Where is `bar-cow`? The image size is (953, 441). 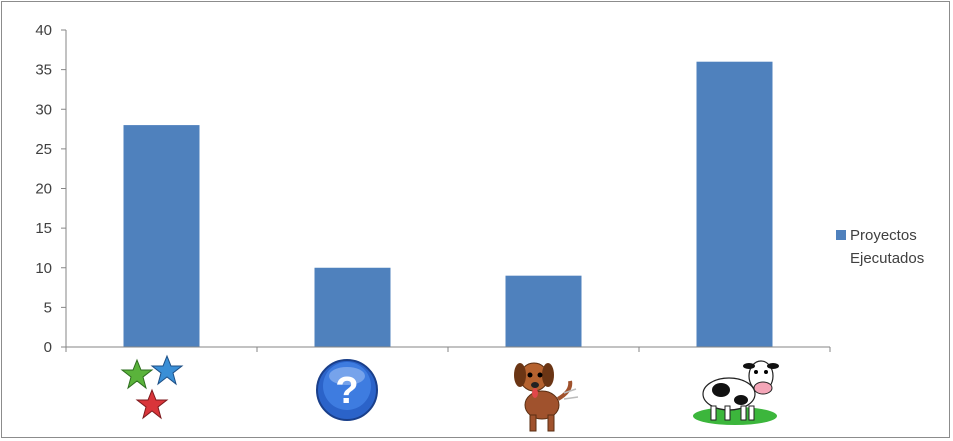
bar-cow is located at coordinates (734, 204).